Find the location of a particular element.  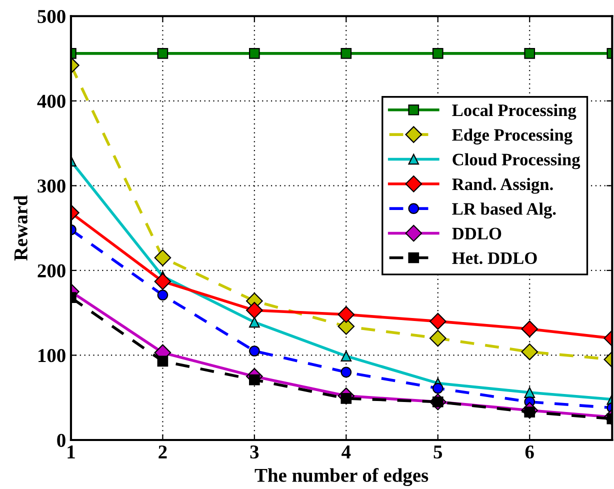

x-tick-label: 5 is located at coordinates (438, 452).